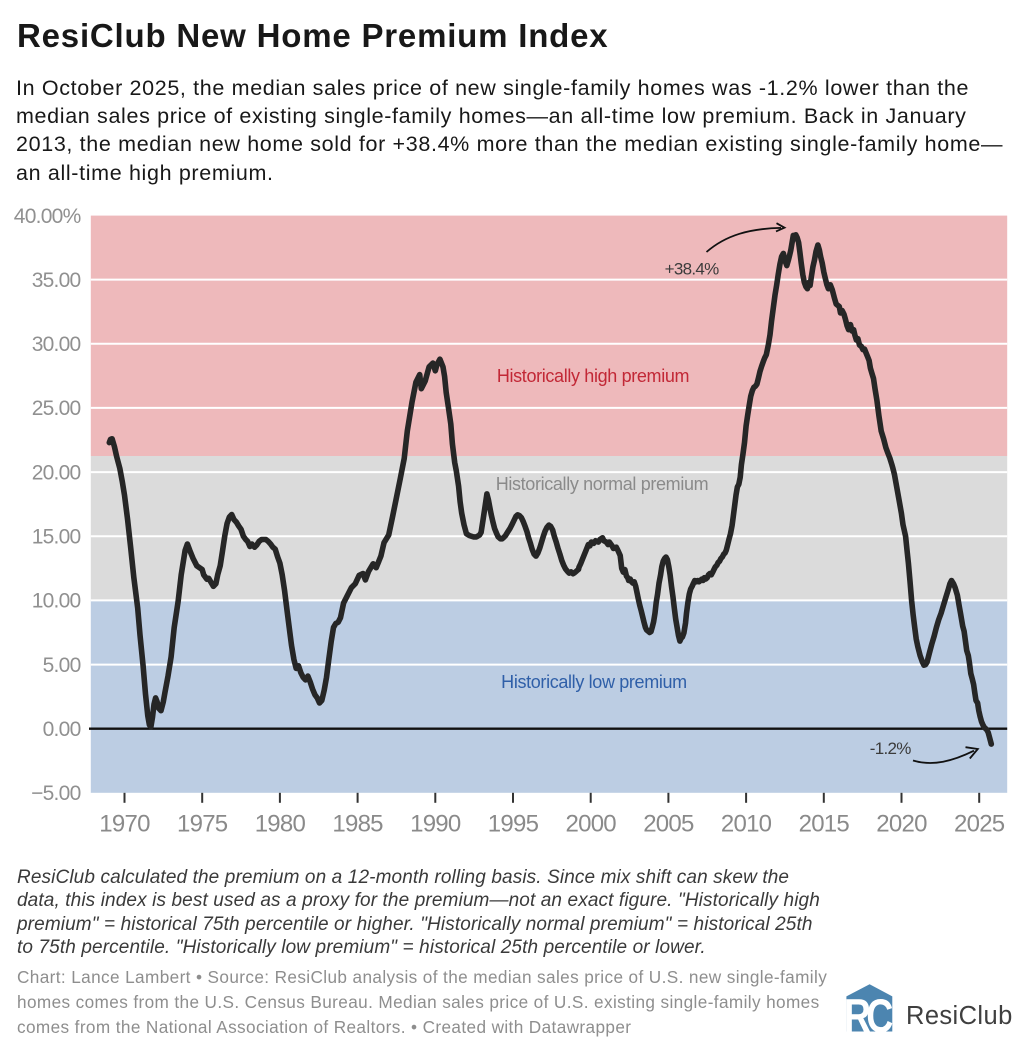 This screenshot has height=1049, width=1024. What do you see at coordinates (593, 376) in the screenshot?
I see `svg-text: Historically high premium` at bounding box center [593, 376].